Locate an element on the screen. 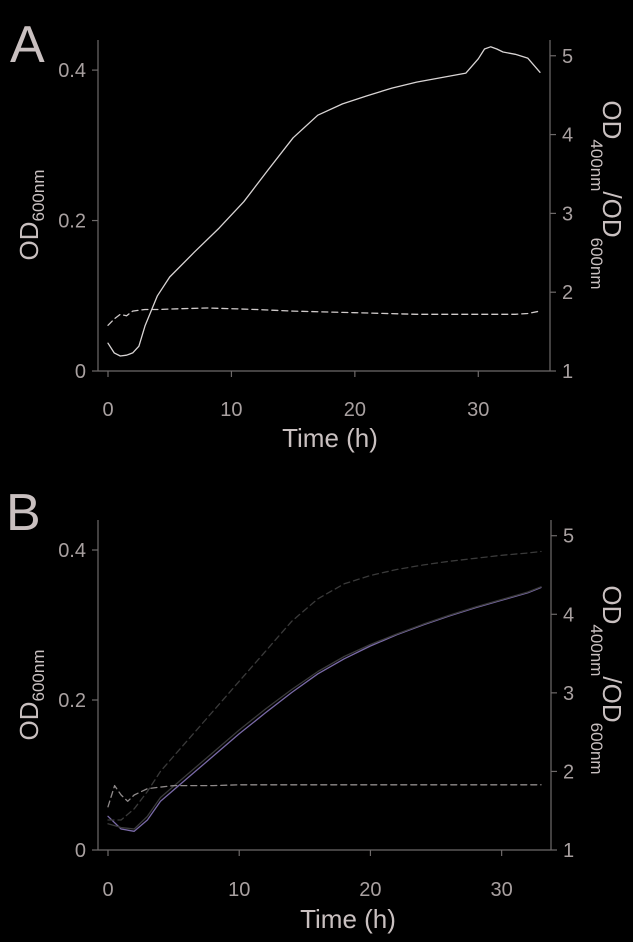  panel-b-letter: B is located at coordinates (23, 513).